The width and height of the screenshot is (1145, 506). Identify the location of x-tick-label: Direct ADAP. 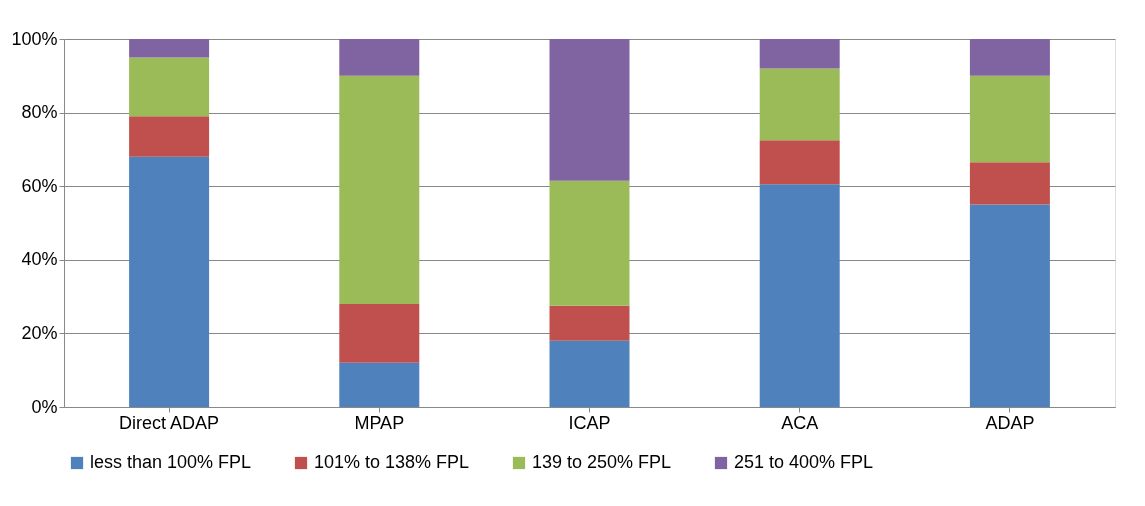
(169, 422).